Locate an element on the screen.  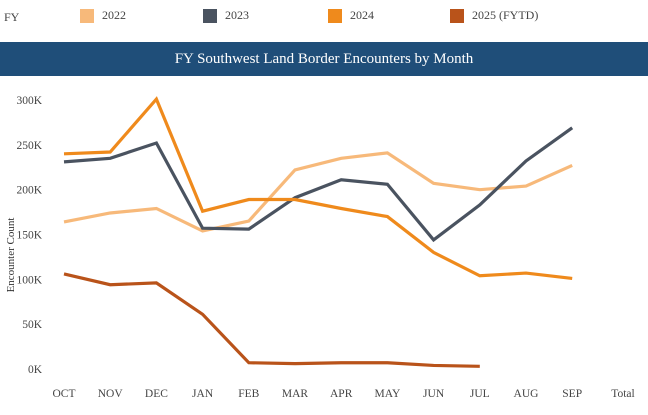
legend-label-2025: 2025 (FYTD) is located at coordinates (505, 15).